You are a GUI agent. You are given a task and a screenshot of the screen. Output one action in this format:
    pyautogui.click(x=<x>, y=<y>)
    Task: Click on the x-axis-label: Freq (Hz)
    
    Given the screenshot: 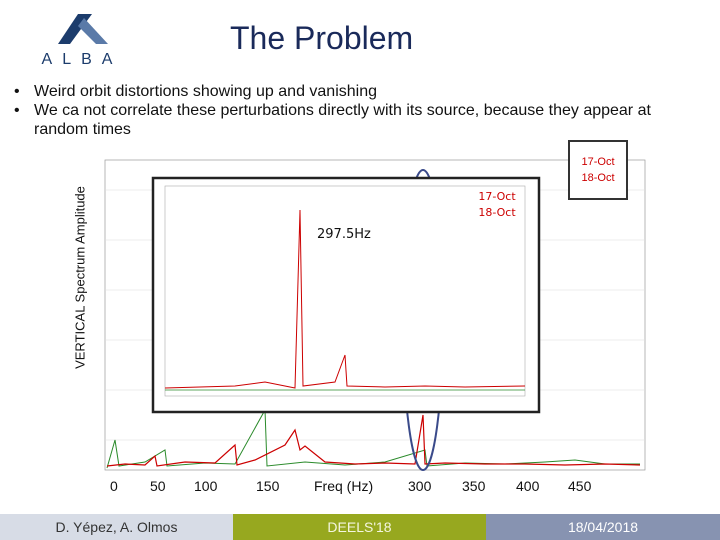 What is the action you would take?
    pyautogui.click(x=344, y=486)
    